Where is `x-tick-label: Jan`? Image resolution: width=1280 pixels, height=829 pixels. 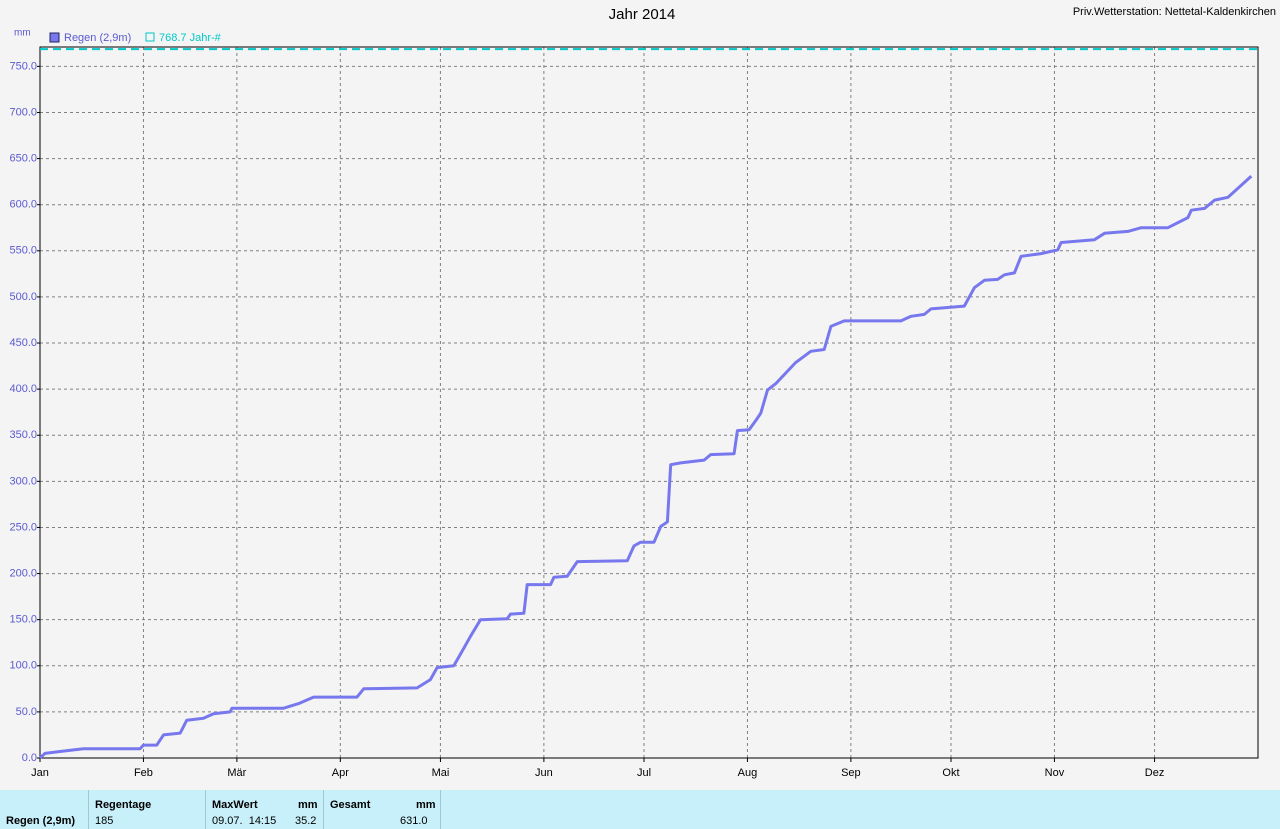 x-tick-label: Jan is located at coordinates (40, 773).